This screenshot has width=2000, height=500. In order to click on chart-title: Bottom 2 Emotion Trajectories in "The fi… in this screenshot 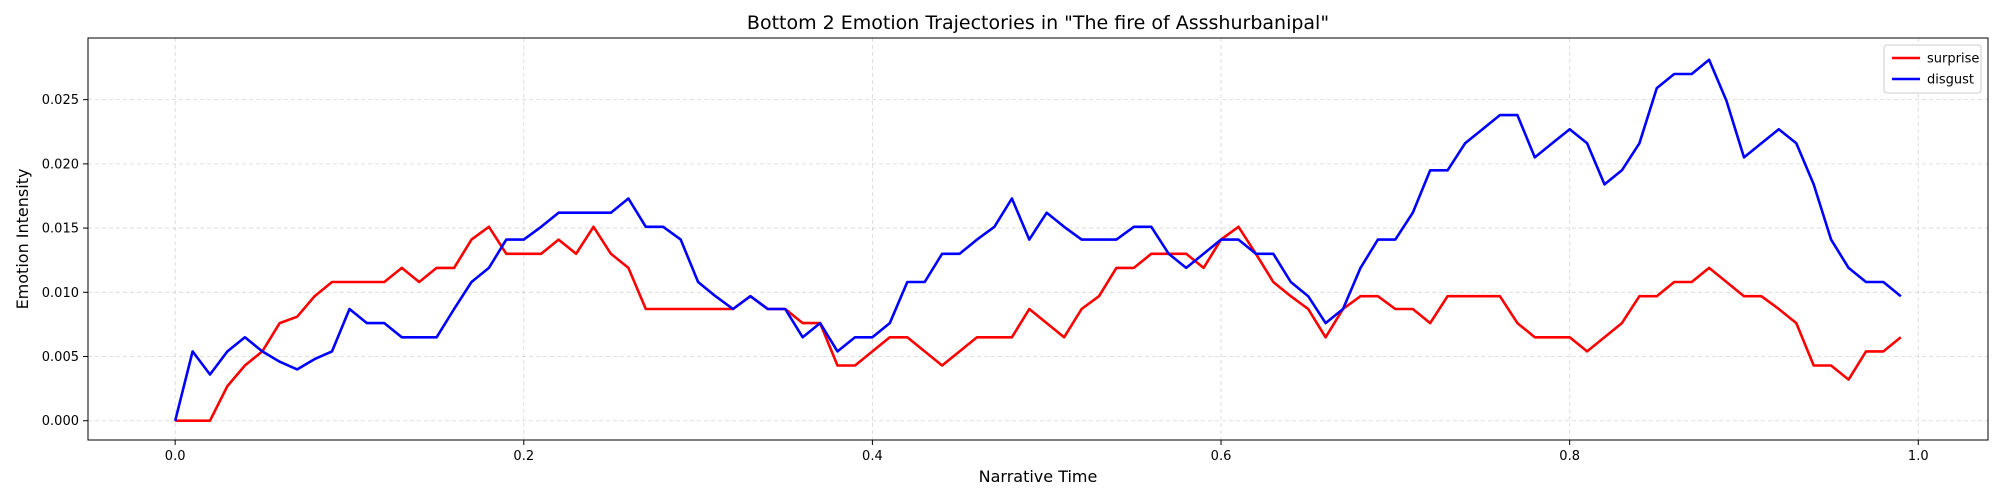, I will do `click(1038, 23)`.